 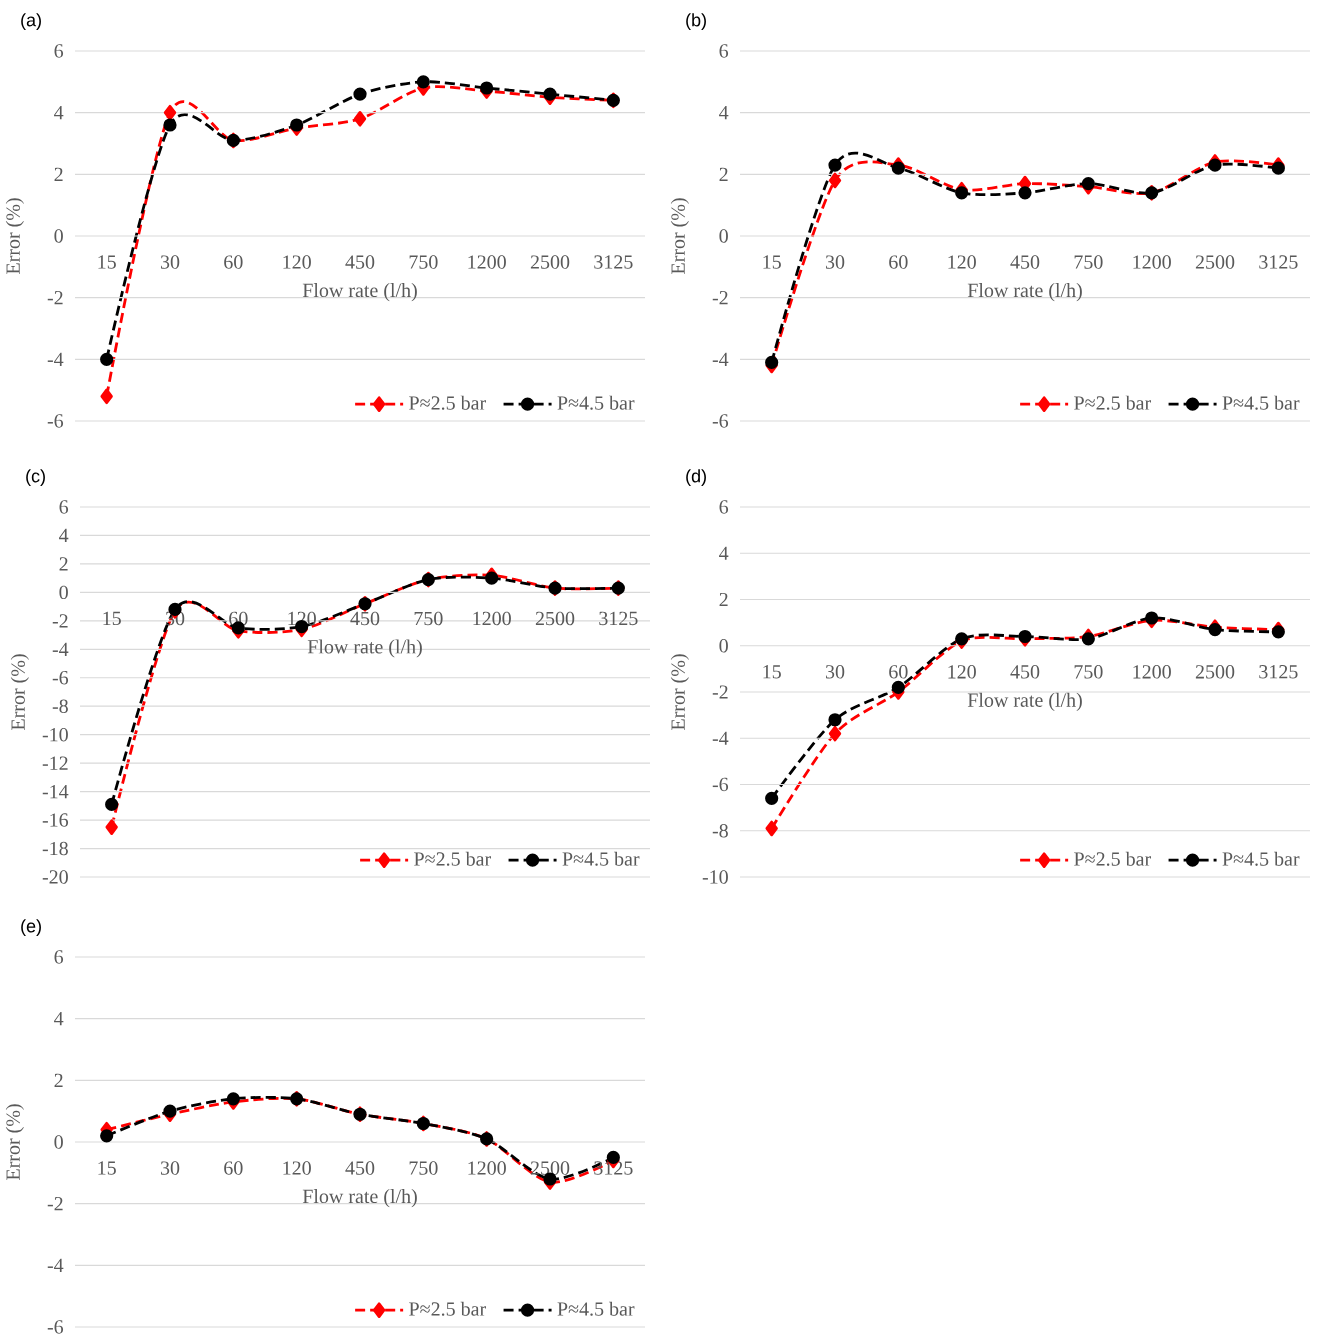 What do you see at coordinates (55, 763) in the screenshot?
I see `y-tick-label: -12` at bounding box center [55, 763].